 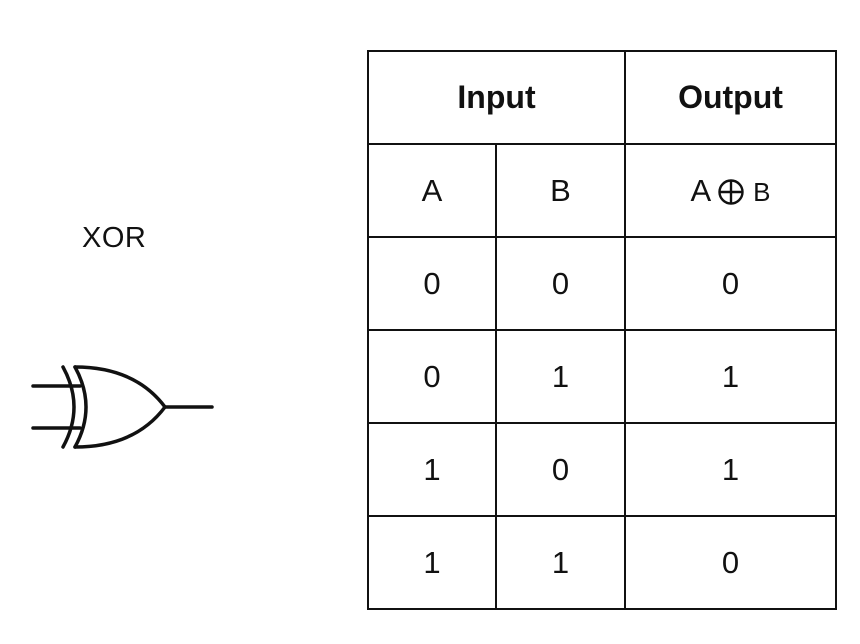 What do you see at coordinates (730, 97) in the screenshot?
I see `output-header: Output` at bounding box center [730, 97].